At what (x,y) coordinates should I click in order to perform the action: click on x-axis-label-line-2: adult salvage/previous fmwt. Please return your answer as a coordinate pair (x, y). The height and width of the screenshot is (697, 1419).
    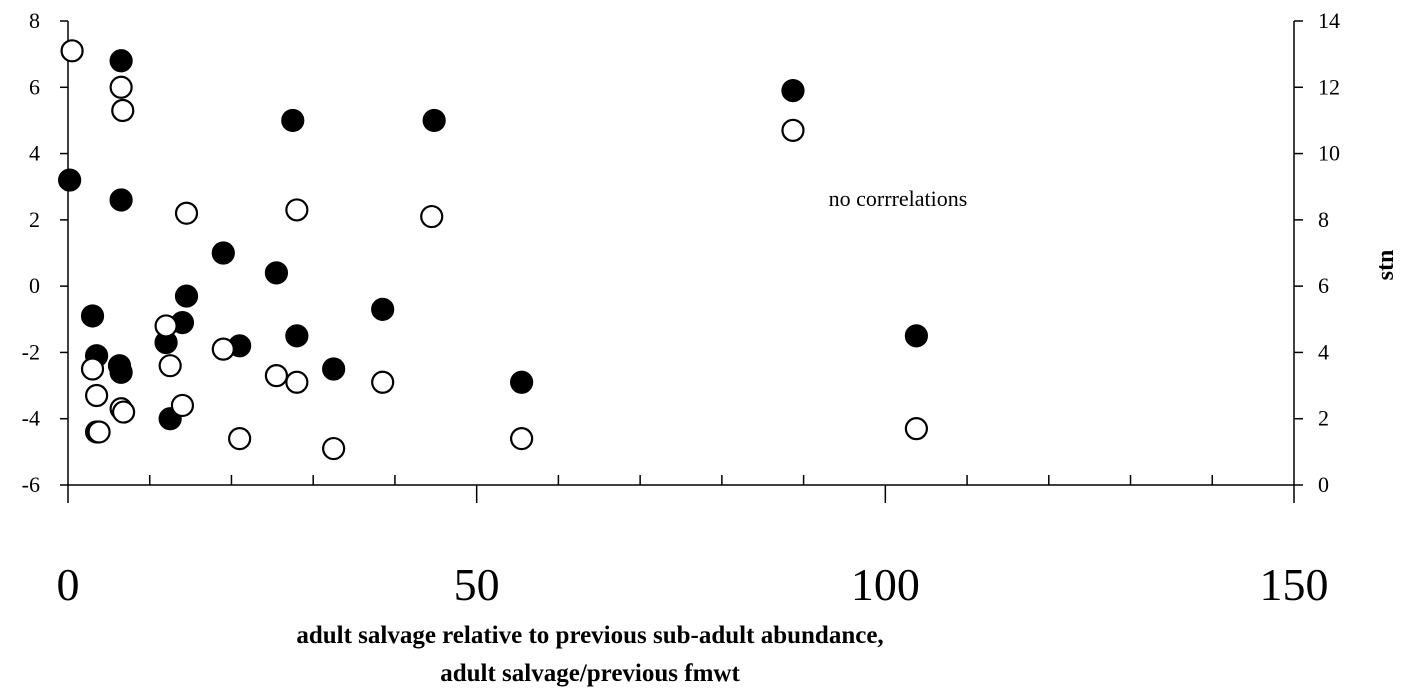
    Looking at the image, I should click on (590, 673).